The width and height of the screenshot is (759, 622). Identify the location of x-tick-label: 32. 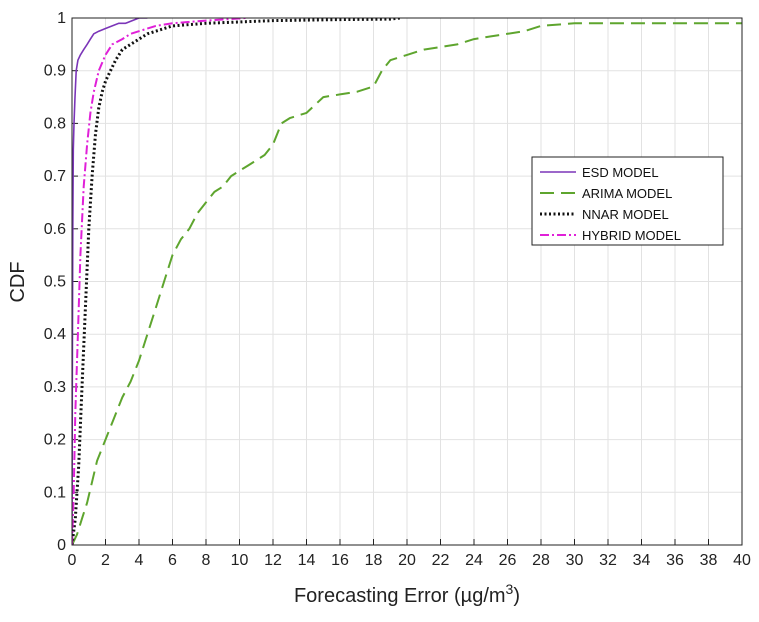
(608, 560).